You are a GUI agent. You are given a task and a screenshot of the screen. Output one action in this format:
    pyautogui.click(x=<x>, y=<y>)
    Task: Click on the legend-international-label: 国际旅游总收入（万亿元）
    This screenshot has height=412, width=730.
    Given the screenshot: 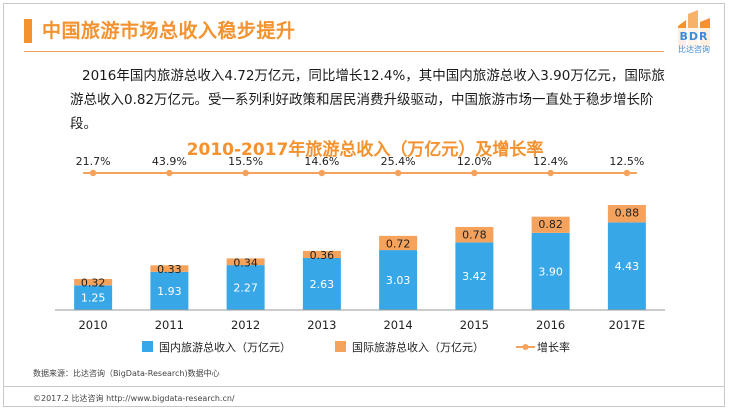 What is the action you would take?
    pyautogui.click(x=418, y=347)
    